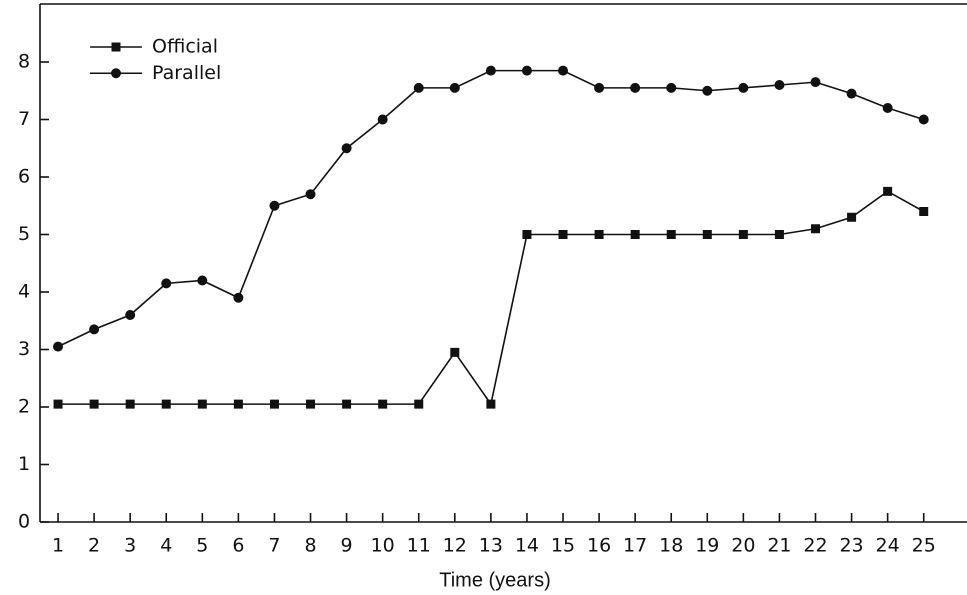 The width and height of the screenshot is (967, 595). Describe the element at coordinates (186, 73) in the screenshot. I see `legend-label: Parallel` at that location.